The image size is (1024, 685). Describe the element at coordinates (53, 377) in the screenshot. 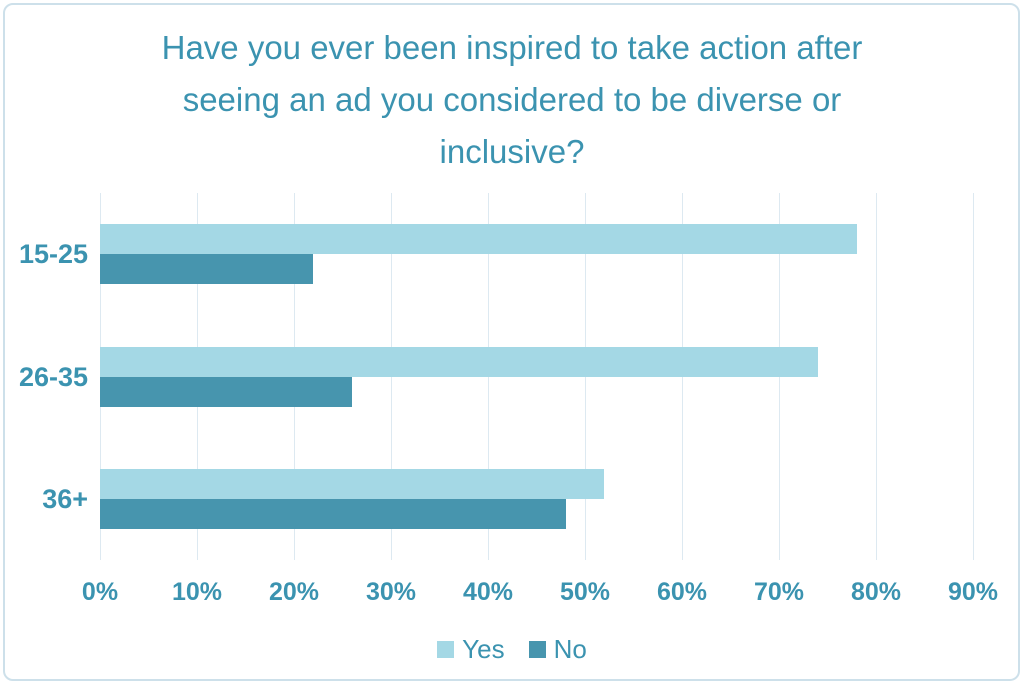

I see `category-label-26-35: 26-35` at that location.